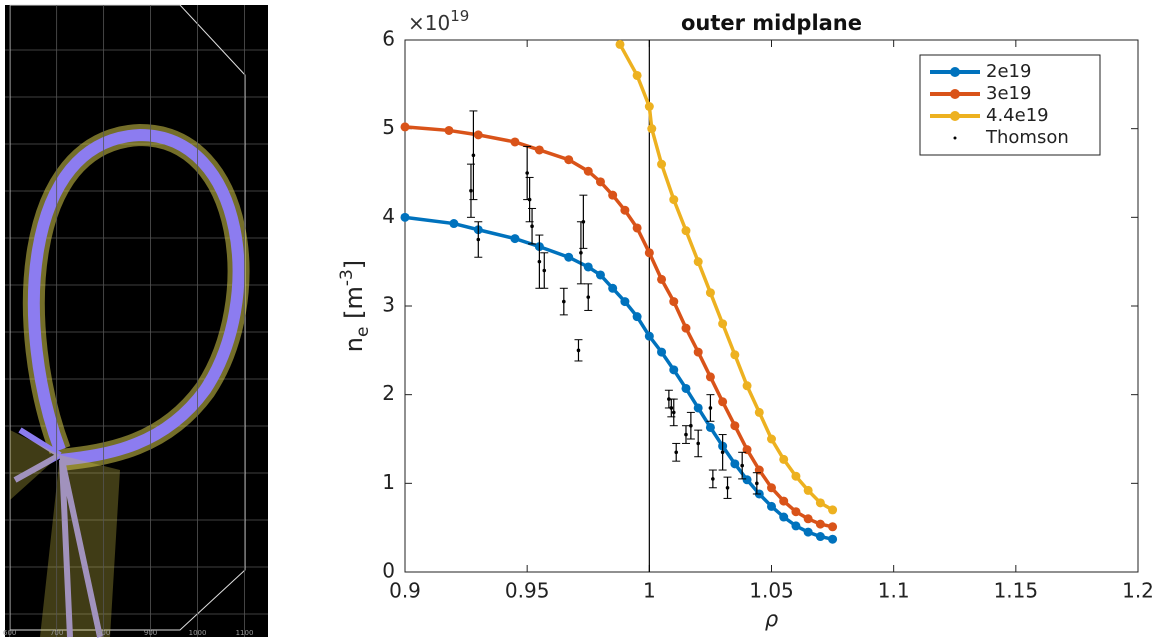 The height and width of the screenshot is (641, 1166). I want to click on y-tick-label: 3, so click(388, 305).